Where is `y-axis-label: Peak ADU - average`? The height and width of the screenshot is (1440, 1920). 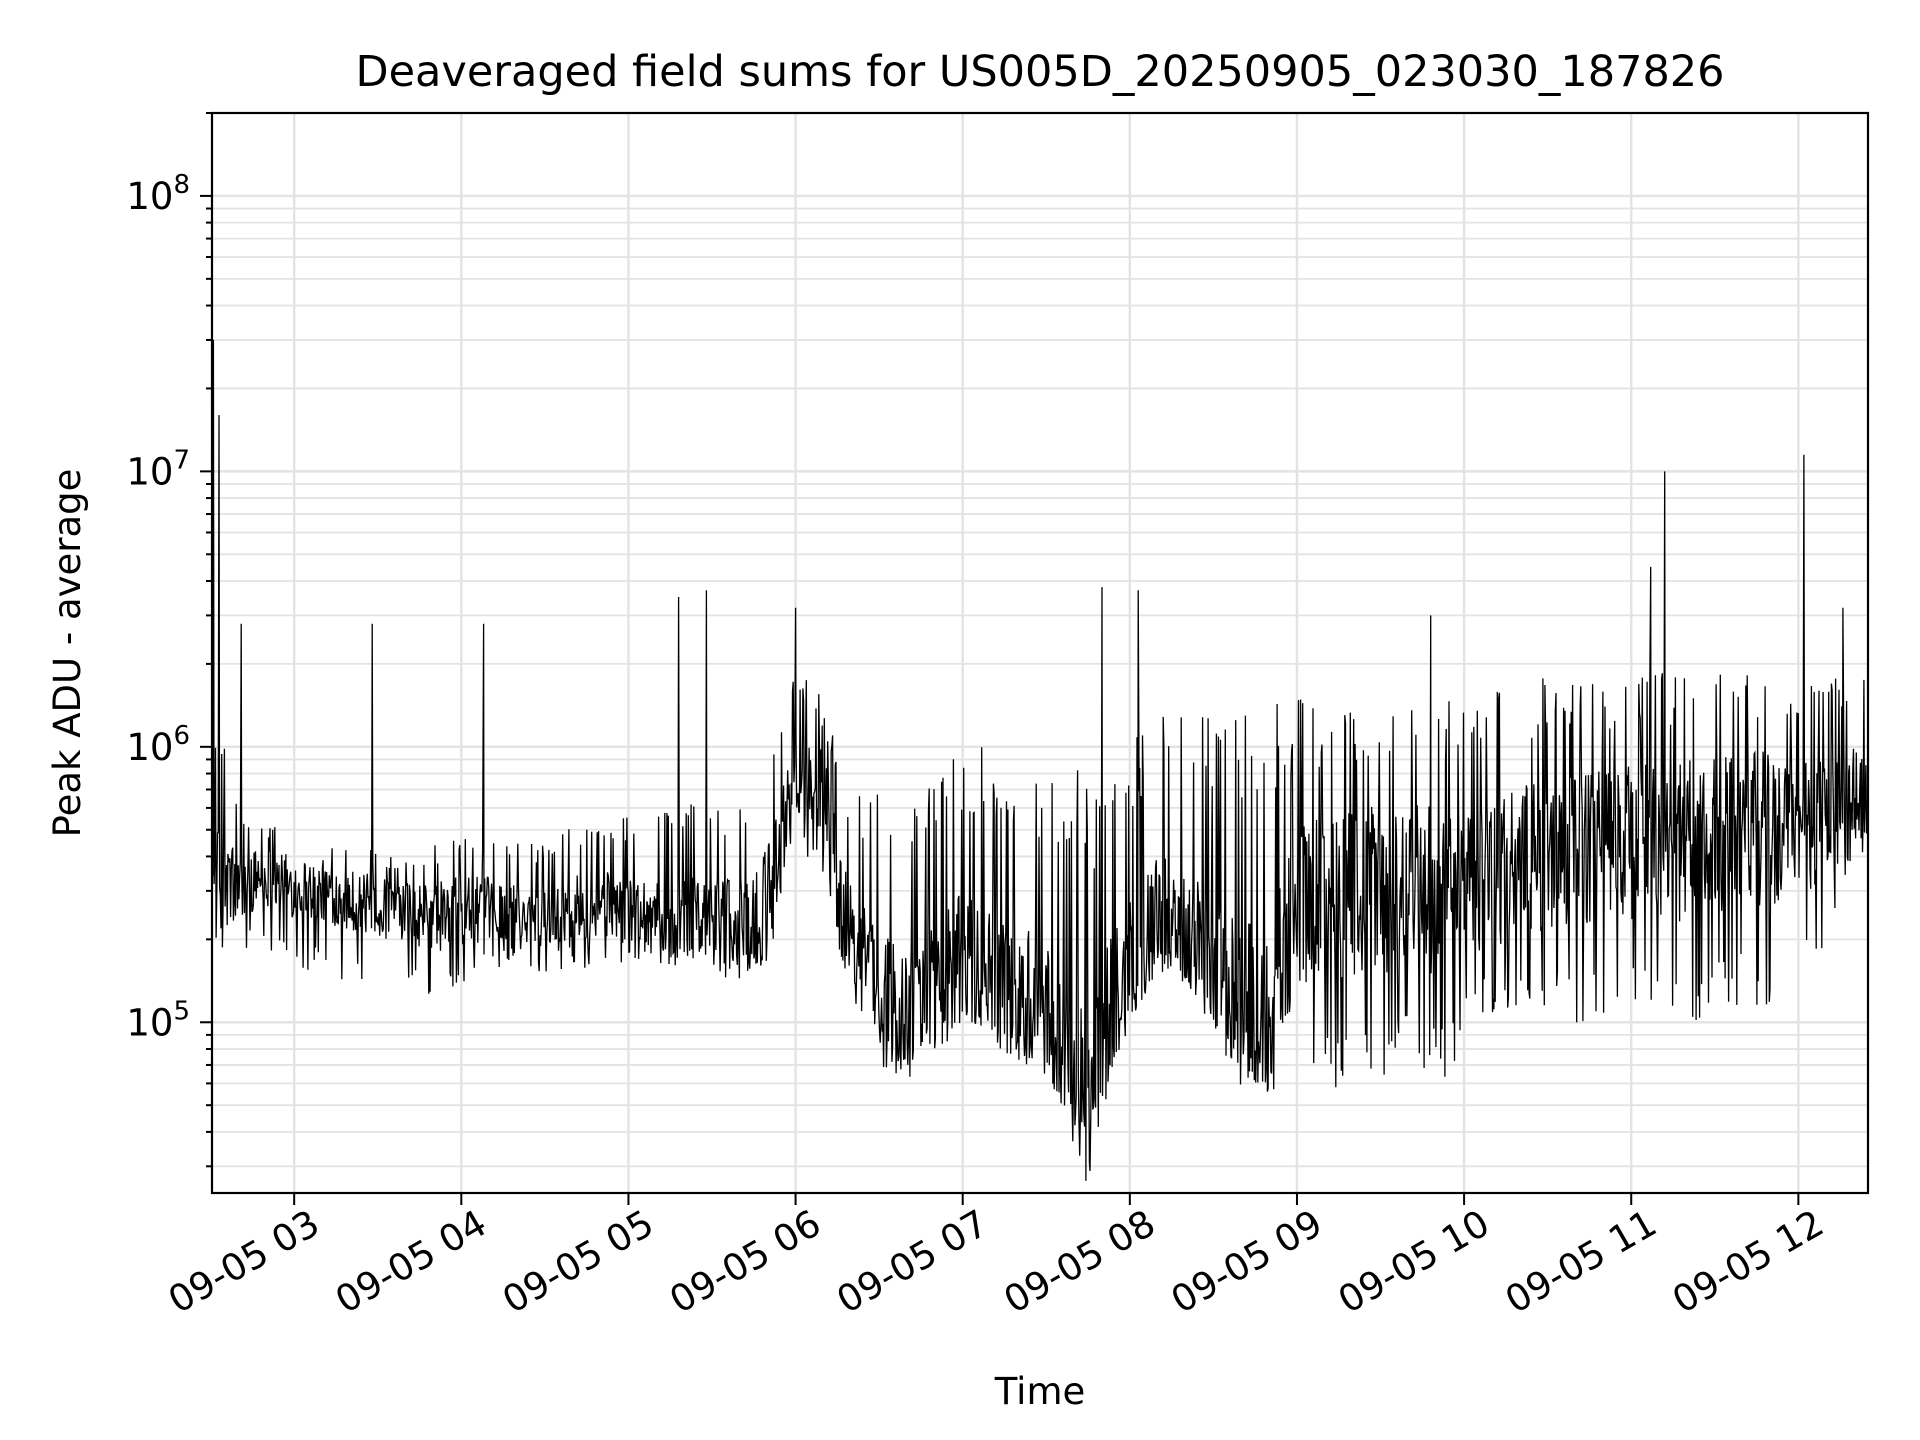 y-axis-label: Peak ADU - average is located at coordinates (67, 653).